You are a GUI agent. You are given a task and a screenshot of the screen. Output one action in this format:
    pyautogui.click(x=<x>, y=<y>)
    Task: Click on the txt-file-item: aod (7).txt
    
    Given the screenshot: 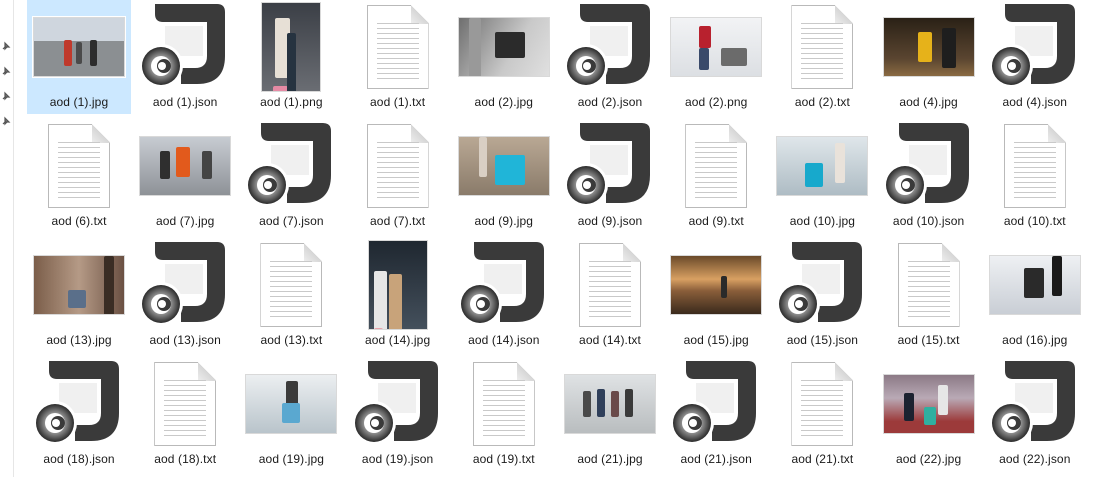 What is the action you would take?
    pyautogui.click(x=398, y=178)
    